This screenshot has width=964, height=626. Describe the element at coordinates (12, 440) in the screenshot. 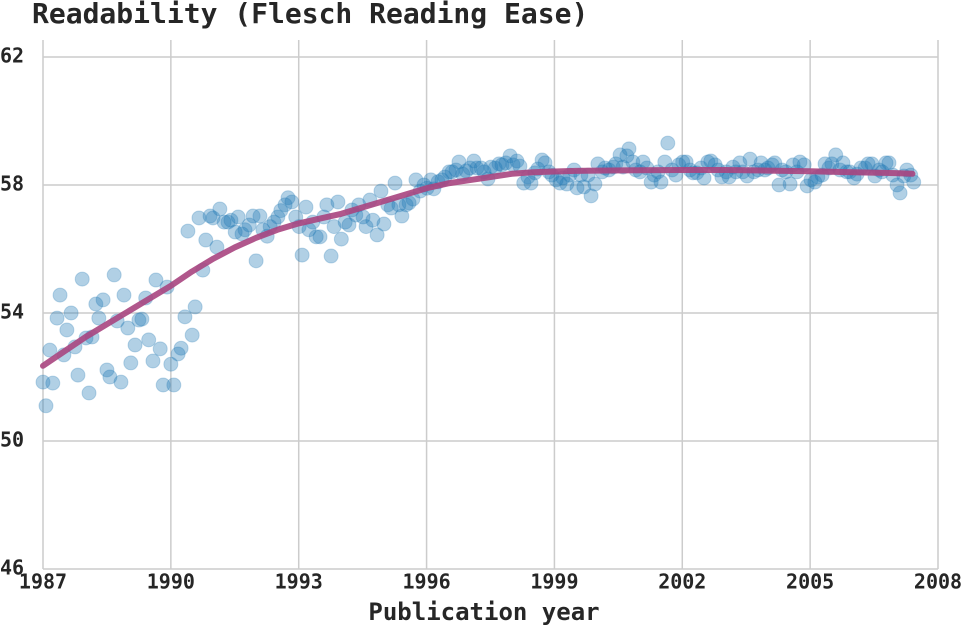

I see `y-tick-label: 50` at that location.